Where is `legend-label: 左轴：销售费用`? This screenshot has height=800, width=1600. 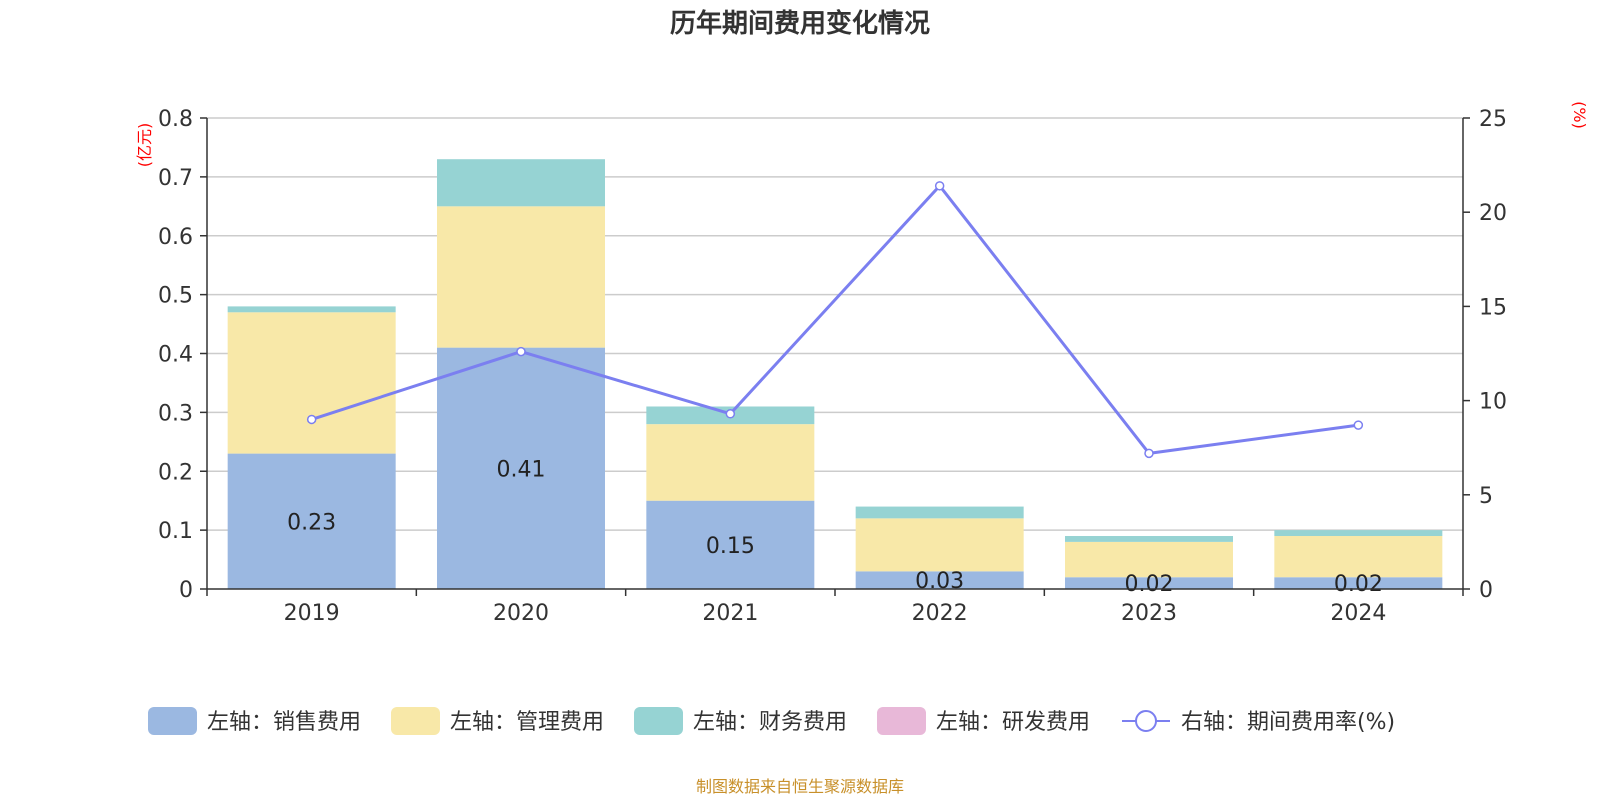
legend-label: 左轴：销售费用 is located at coordinates (284, 722).